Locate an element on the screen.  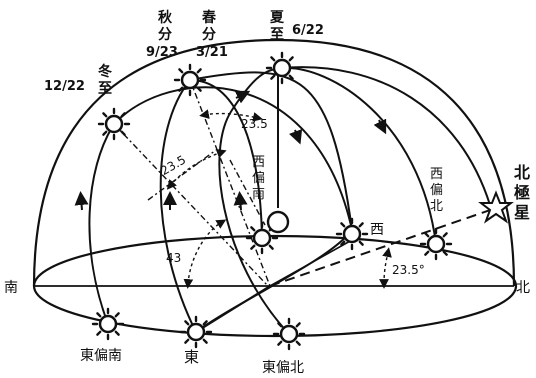
label-west-north: 西 偏 北 is located at coordinates (436, 190).